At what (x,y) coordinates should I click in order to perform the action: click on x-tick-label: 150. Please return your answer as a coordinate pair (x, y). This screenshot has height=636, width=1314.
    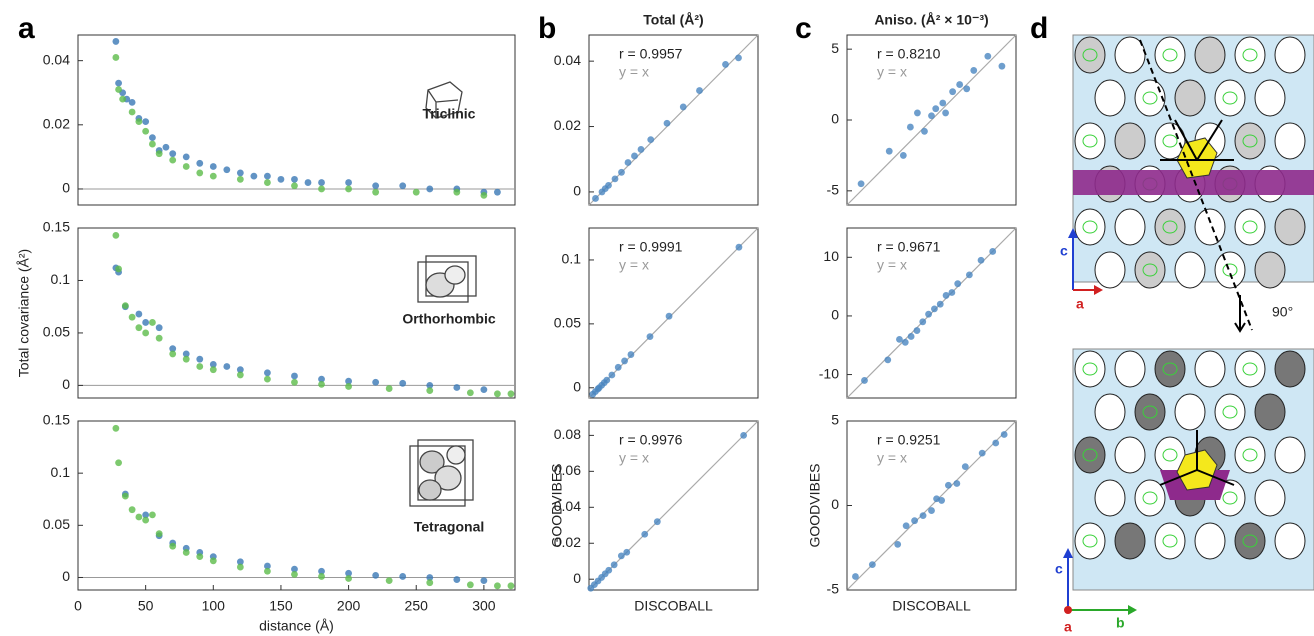
    Looking at the image, I should click on (281, 606).